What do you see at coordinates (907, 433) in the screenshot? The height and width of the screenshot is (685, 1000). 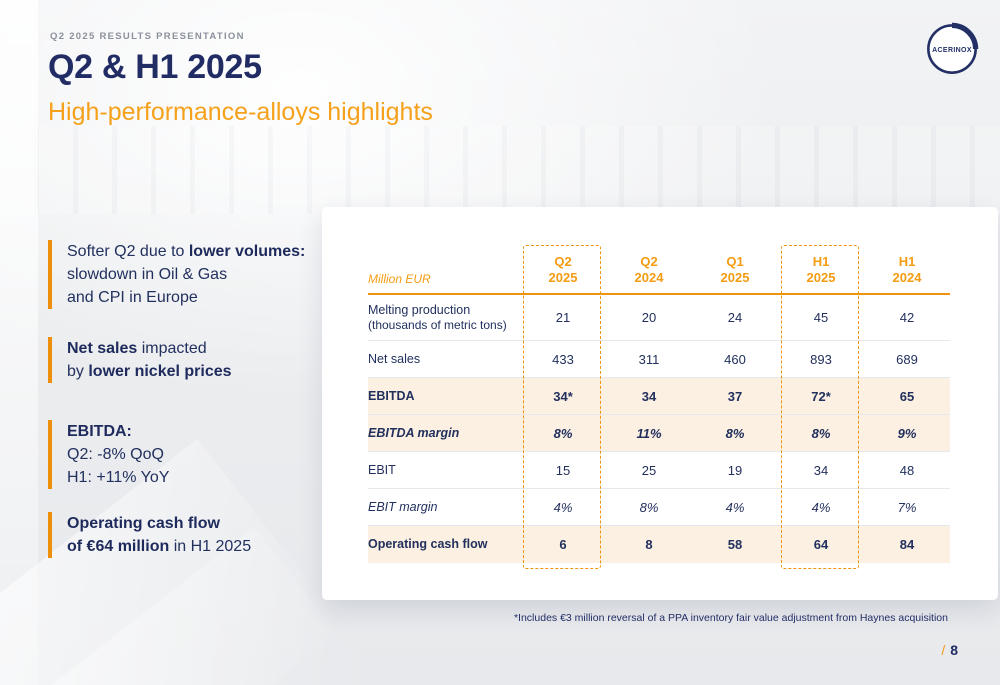 I see `cell-value: 9%` at bounding box center [907, 433].